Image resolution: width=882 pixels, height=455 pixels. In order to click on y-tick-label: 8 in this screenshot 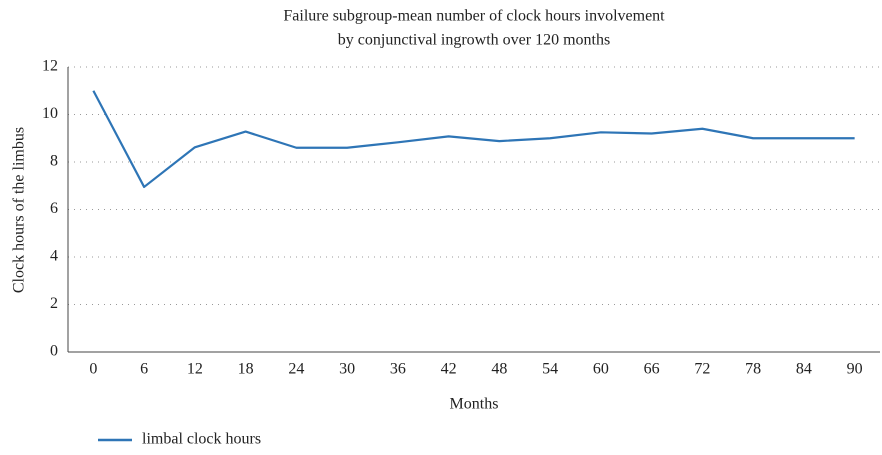, I will do `click(54, 161)`.